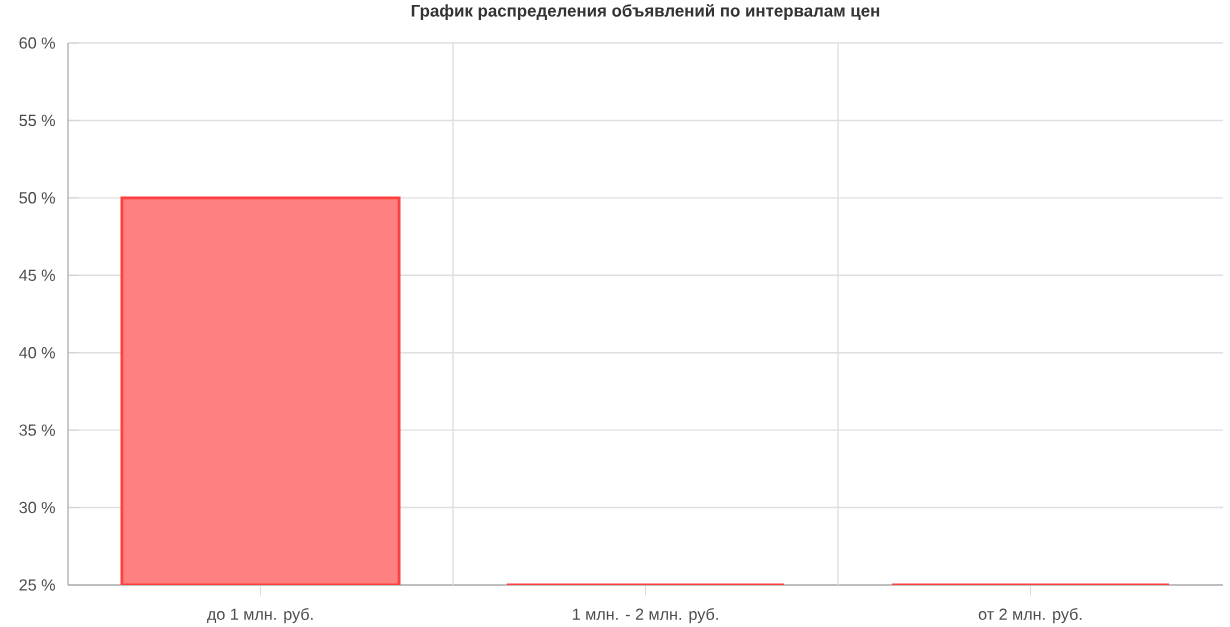 The width and height of the screenshot is (1230, 627). What do you see at coordinates (37, 430) in the screenshot?
I see `y-tick-label: 35 %` at bounding box center [37, 430].